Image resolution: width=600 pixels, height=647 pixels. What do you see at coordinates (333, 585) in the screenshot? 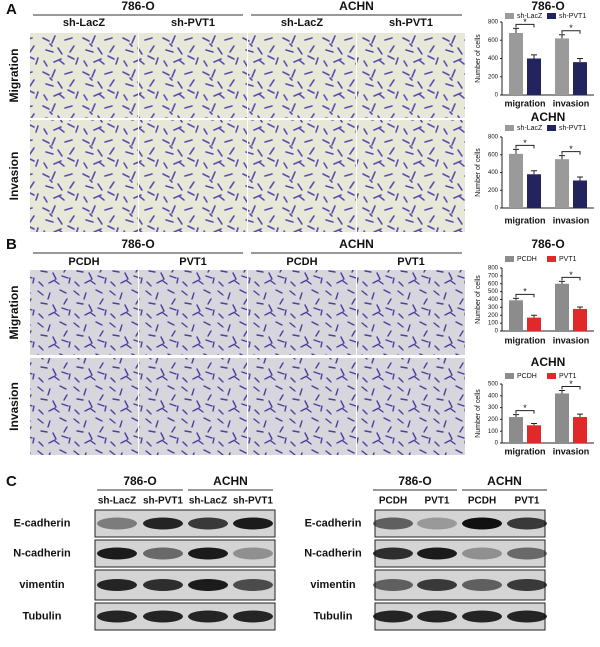
I see `protein-label: vimentin` at bounding box center [333, 585].